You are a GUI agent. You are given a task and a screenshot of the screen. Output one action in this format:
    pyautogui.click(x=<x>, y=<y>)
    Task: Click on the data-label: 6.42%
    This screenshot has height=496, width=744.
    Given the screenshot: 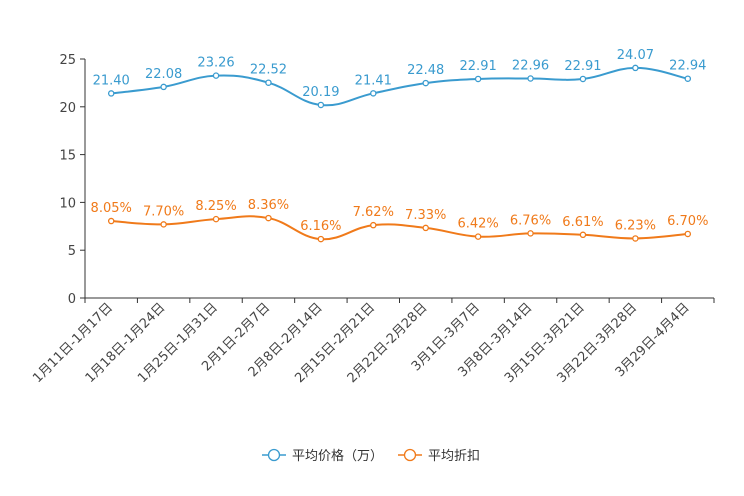 What is the action you would take?
    pyautogui.click(x=477, y=224)
    